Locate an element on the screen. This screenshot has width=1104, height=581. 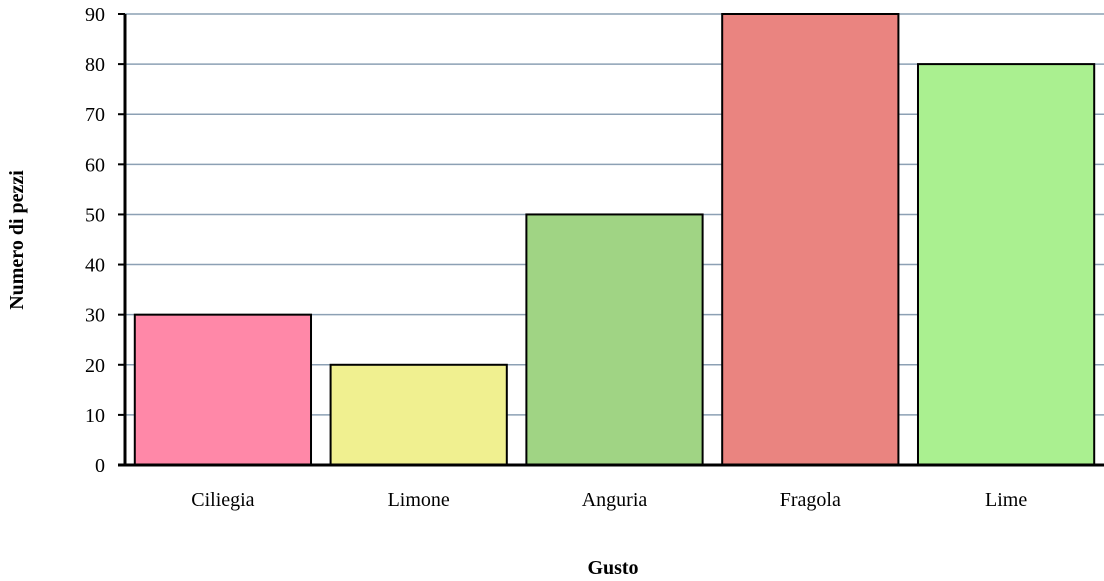
x-axis-title: Gusto is located at coordinates (612, 568).